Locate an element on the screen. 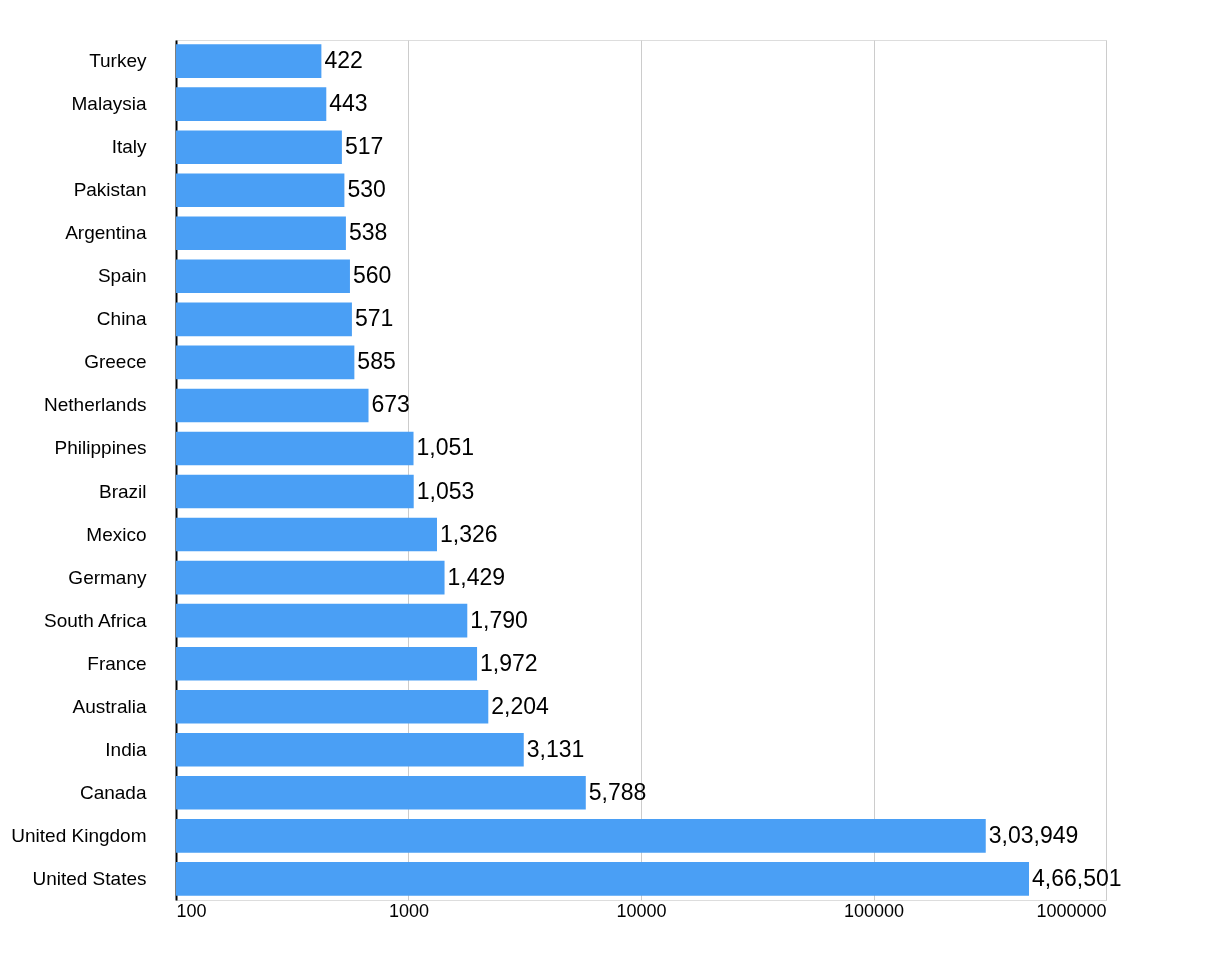  data-label: 1,051 is located at coordinates (445, 447).